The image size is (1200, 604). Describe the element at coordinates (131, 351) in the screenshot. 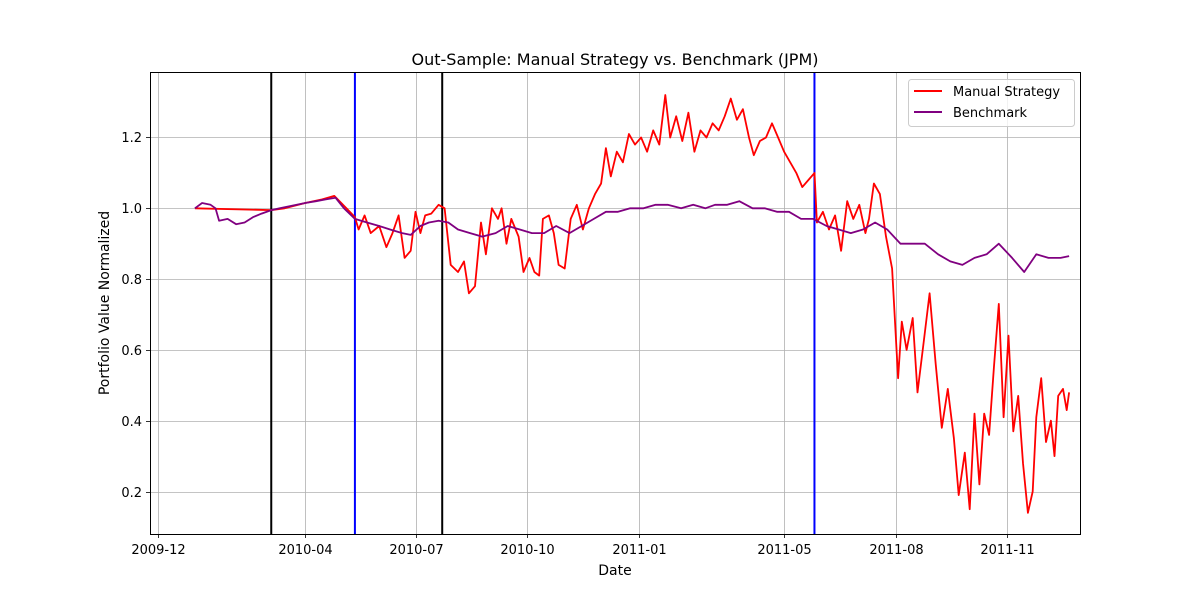

I see `y-tick-label: 0.6` at that location.